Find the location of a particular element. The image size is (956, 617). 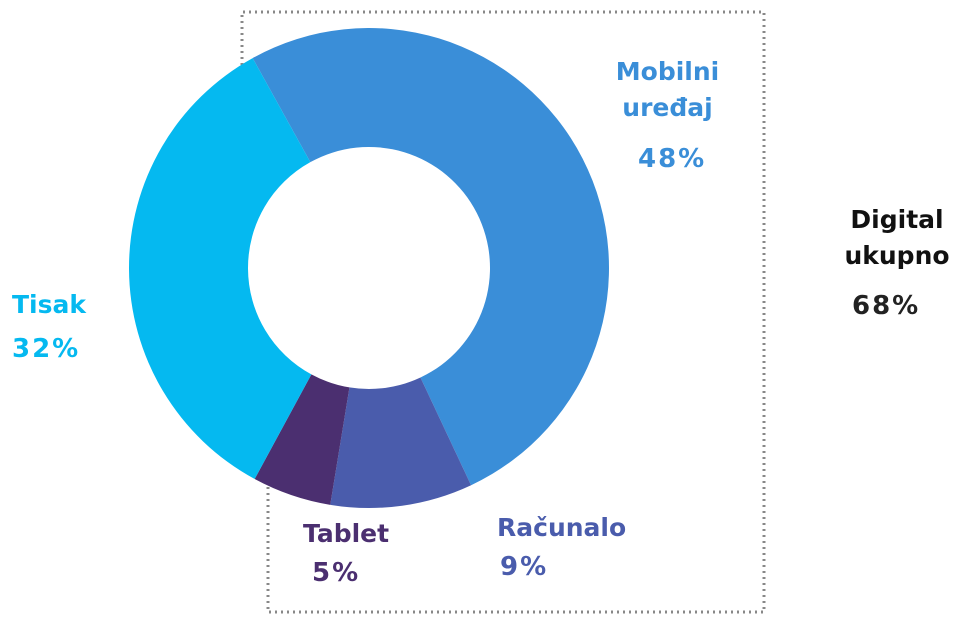

value-label: 9% is located at coordinates (524, 567).